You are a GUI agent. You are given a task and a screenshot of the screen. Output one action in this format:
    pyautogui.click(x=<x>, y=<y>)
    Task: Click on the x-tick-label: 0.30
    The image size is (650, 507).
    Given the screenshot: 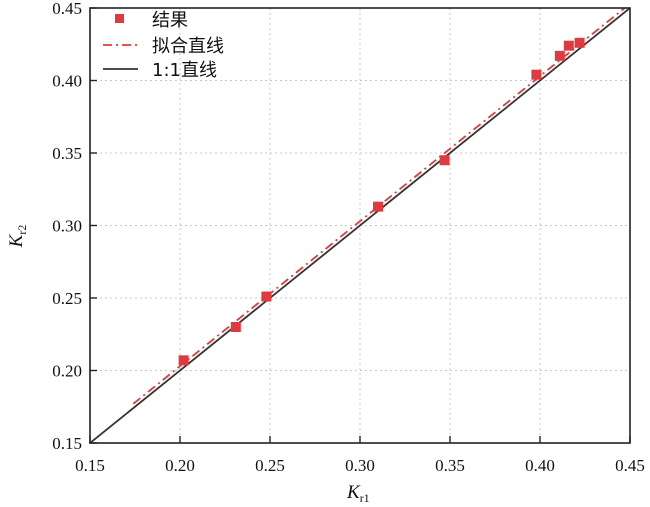 What is the action you would take?
    pyautogui.click(x=360, y=465)
    